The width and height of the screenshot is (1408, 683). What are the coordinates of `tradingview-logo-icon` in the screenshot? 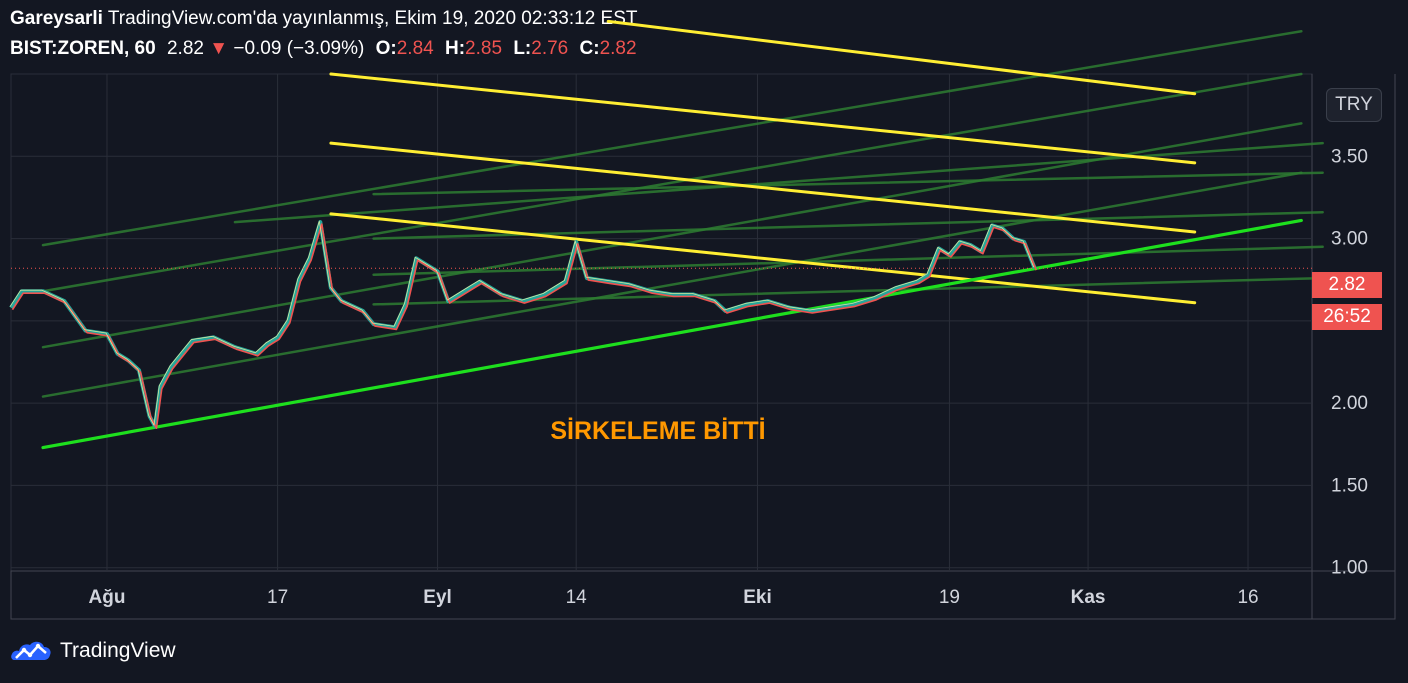 It's located at (31, 651).